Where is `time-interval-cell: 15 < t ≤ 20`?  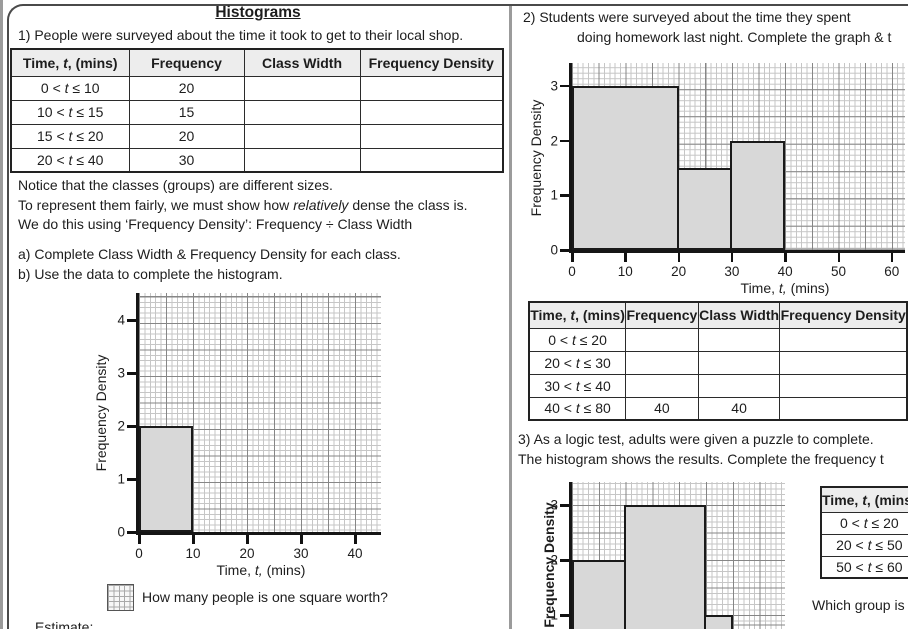 time-interval-cell: 15 < t ≤ 20 is located at coordinates (70, 136).